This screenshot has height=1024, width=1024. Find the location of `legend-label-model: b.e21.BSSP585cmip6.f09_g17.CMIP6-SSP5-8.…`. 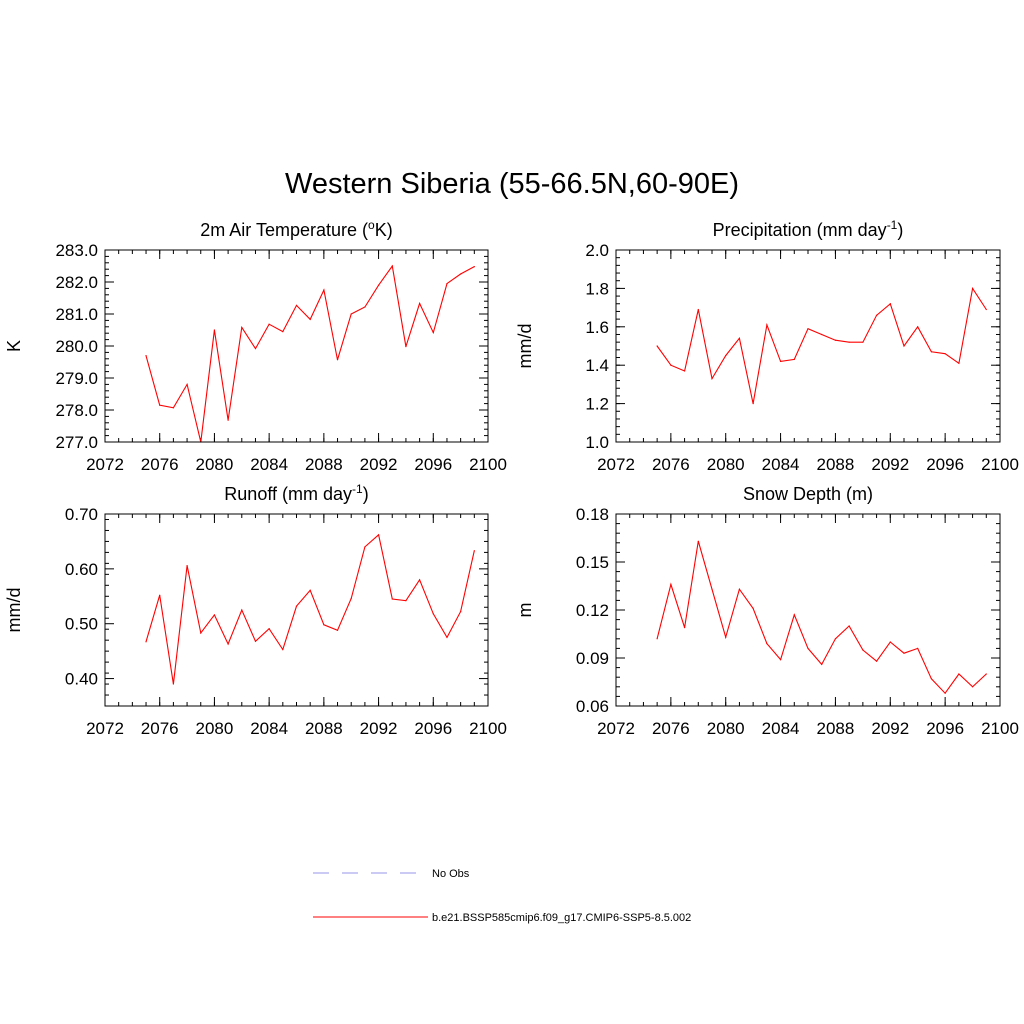

legend-label-model: b.e21.BSSP585cmip6.f09_g17.CMIP6-SSP5-8.… is located at coordinates (561, 918).